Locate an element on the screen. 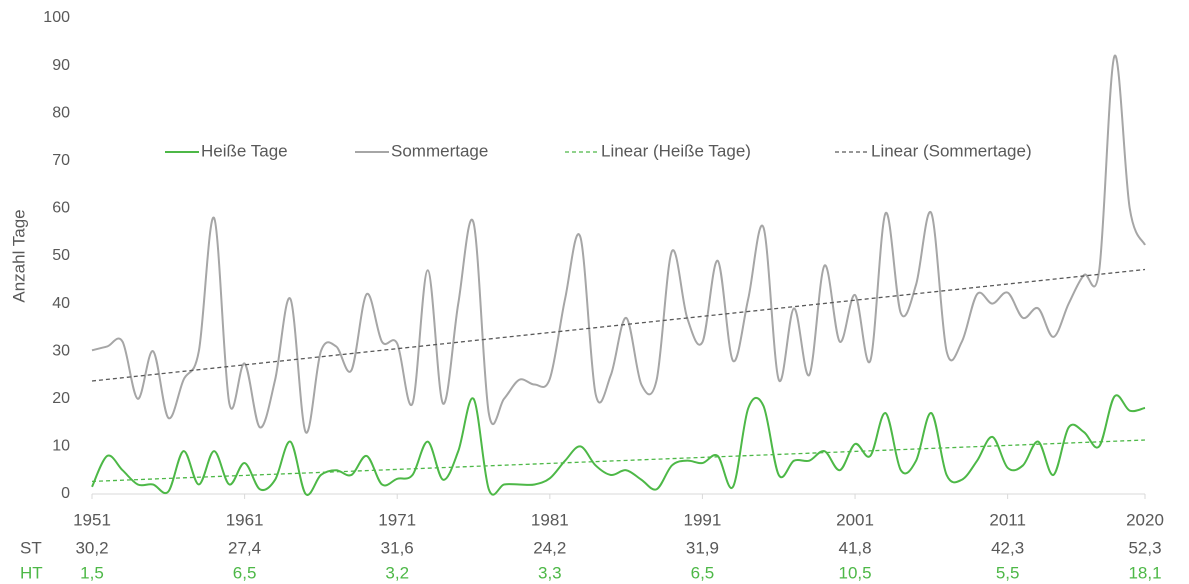  table-cell: 3,2 is located at coordinates (397, 572).